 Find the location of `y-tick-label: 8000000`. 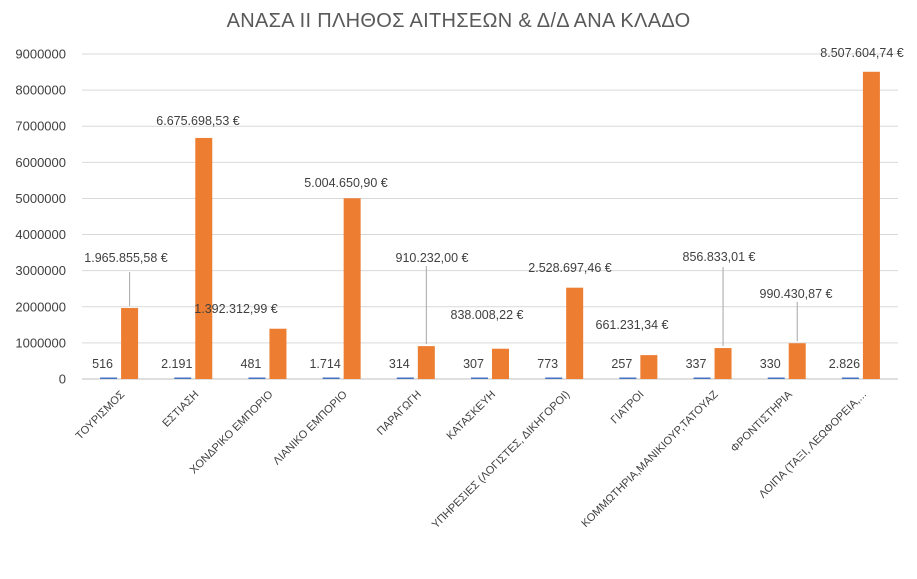

y-tick-label: 8000000 is located at coordinates (40, 90).